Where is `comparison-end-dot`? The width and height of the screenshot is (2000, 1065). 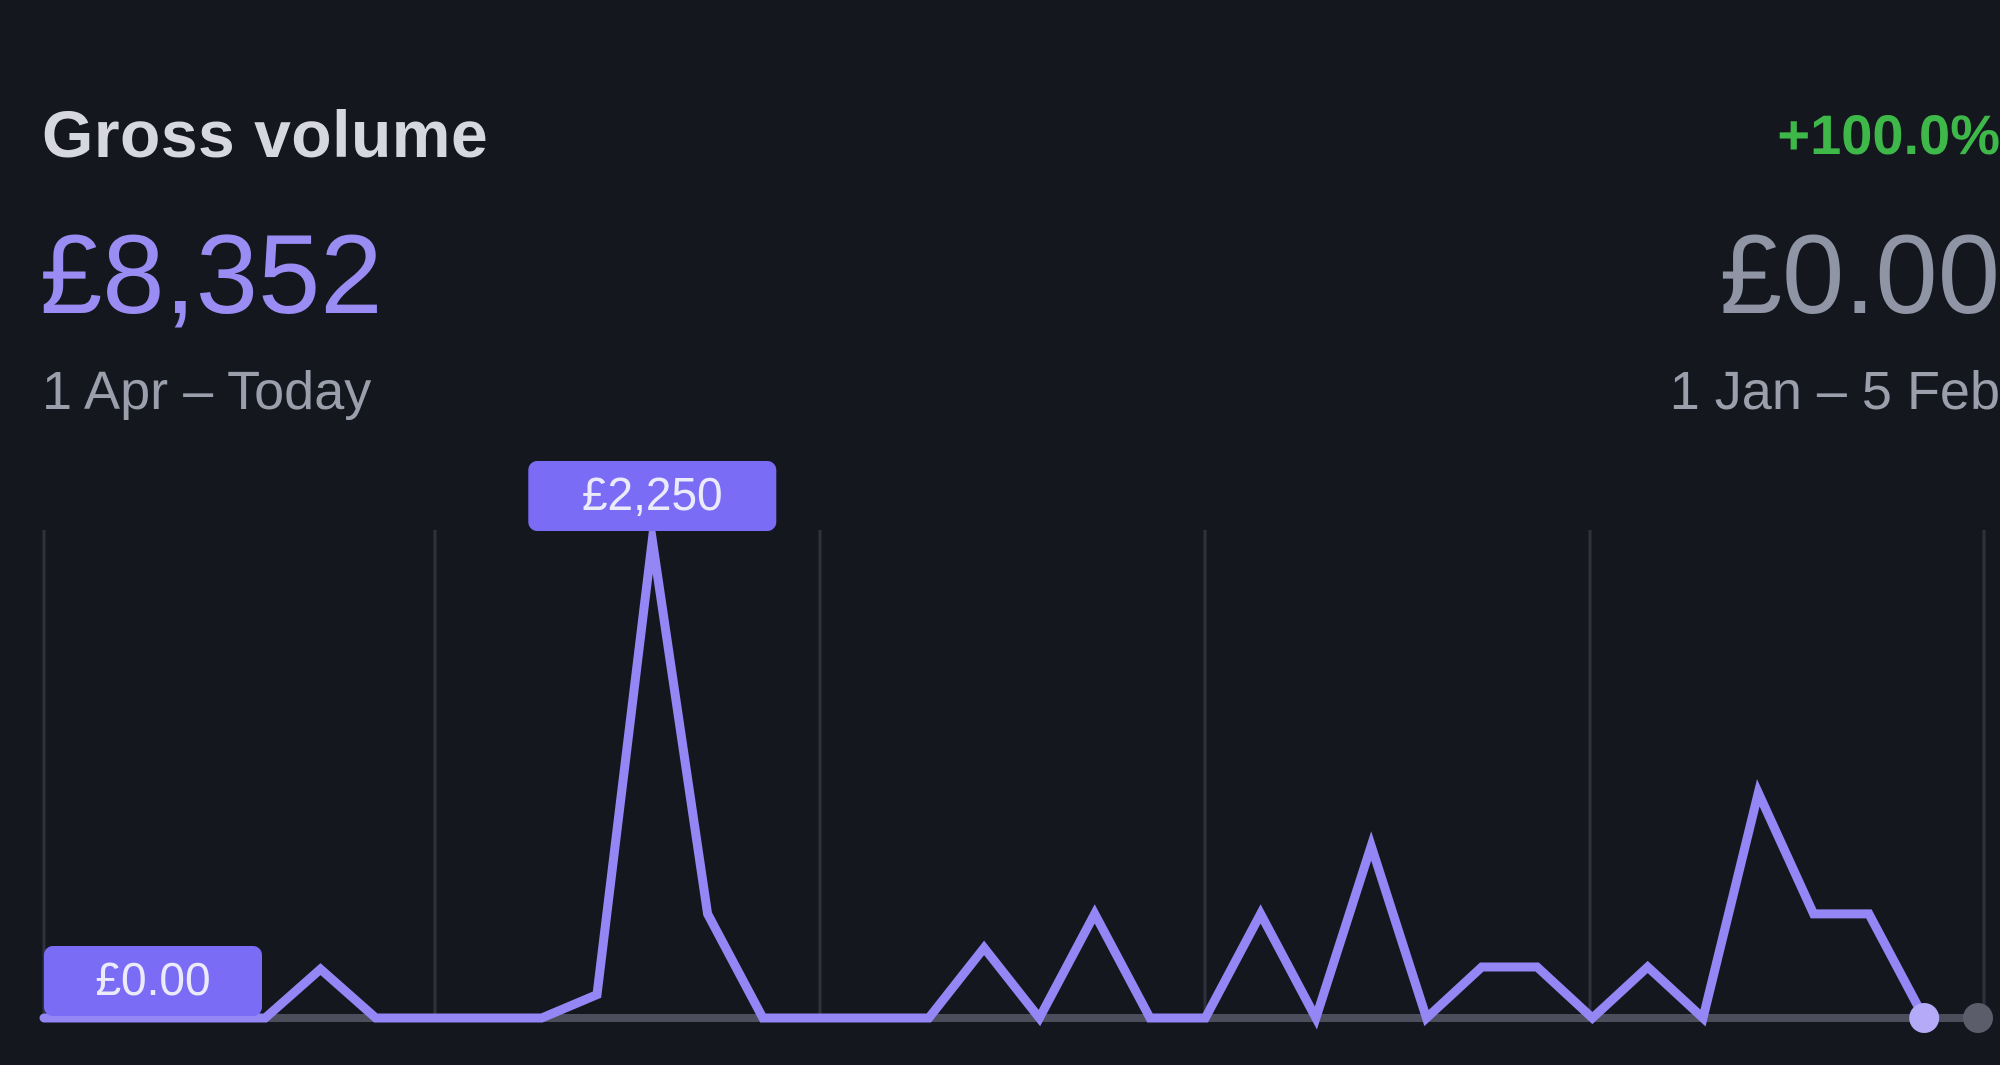
comparison-end-dot is located at coordinates (1978, 1018).